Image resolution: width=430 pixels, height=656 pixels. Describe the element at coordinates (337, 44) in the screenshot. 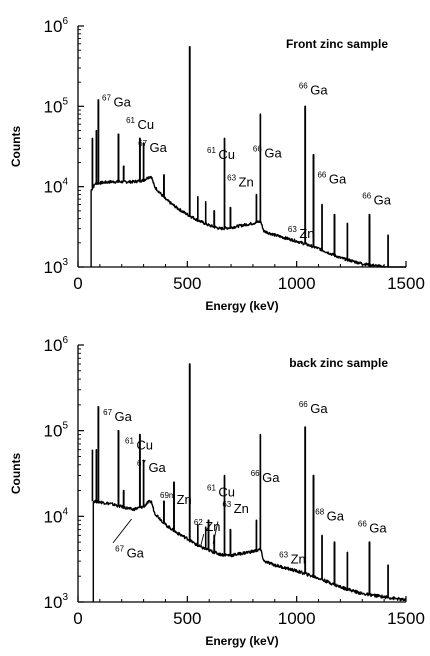

I see `panel-label: Front zinc sample` at that location.